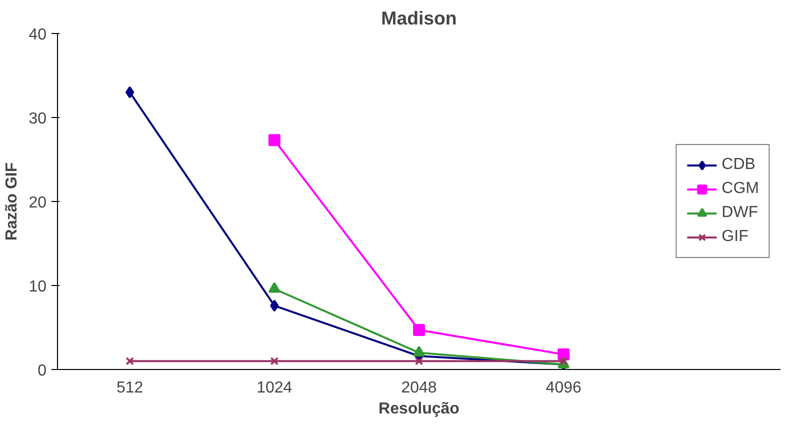 This screenshot has height=425, width=791. Describe the element at coordinates (739, 165) in the screenshot. I see `legend-label: CDB` at that location.